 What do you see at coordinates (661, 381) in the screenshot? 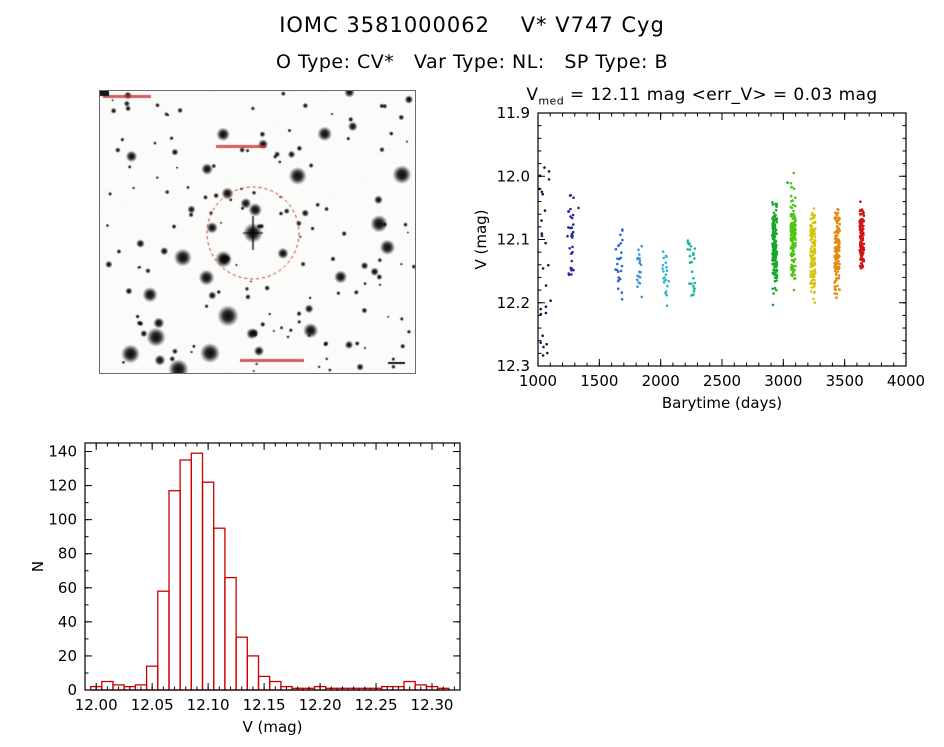
I see `svg-text: 2000` at bounding box center [661, 381].